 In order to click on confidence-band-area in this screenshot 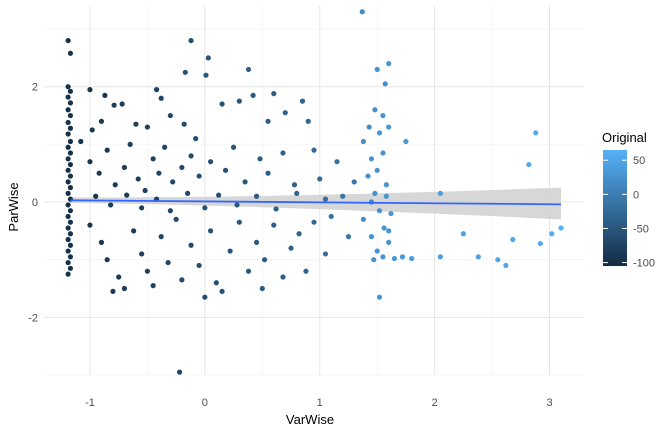, I will do `click(316, 203)`.